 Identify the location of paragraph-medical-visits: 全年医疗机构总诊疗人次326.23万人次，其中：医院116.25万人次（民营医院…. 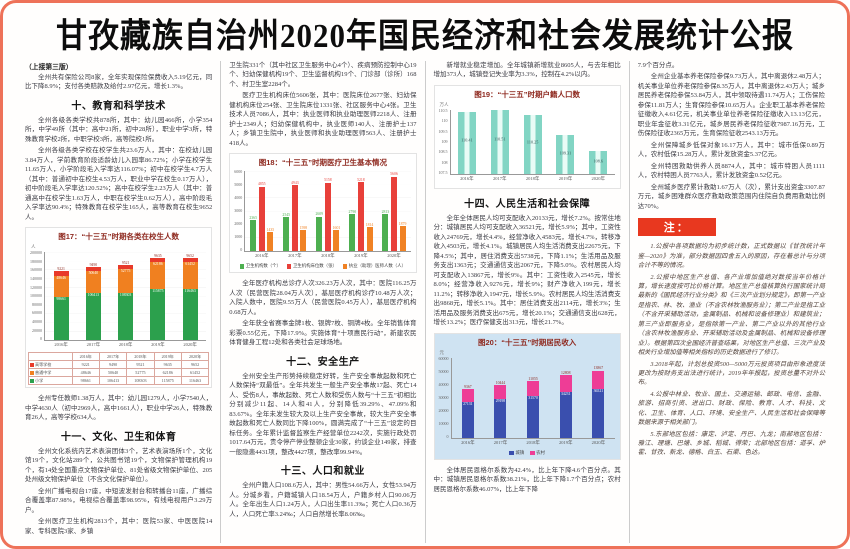
(323, 298).